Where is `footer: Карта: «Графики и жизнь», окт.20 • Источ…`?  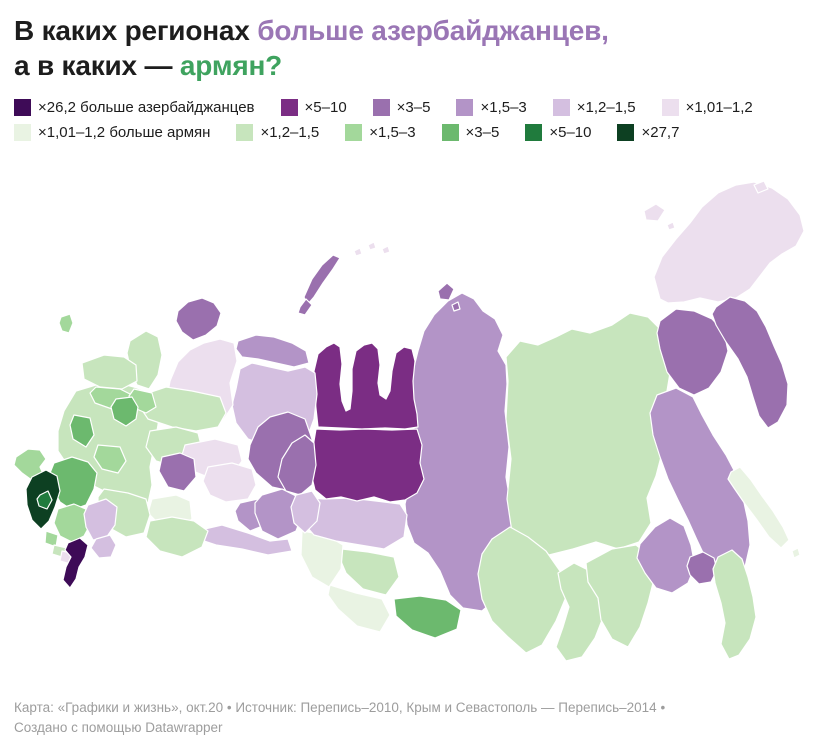
footer: Карта: «Графики и жизнь», окт.20 • Источ… is located at coordinates (420, 717).